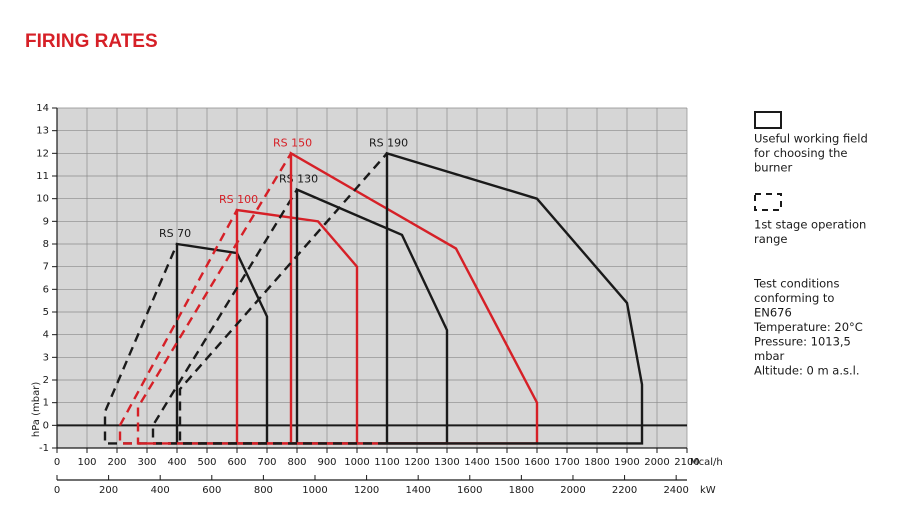 The image size is (900, 525). What do you see at coordinates (807, 371) in the screenshot?
I see `legend-text: Altitude: 0 m a.s.l.` at bounding box center [807, 371].